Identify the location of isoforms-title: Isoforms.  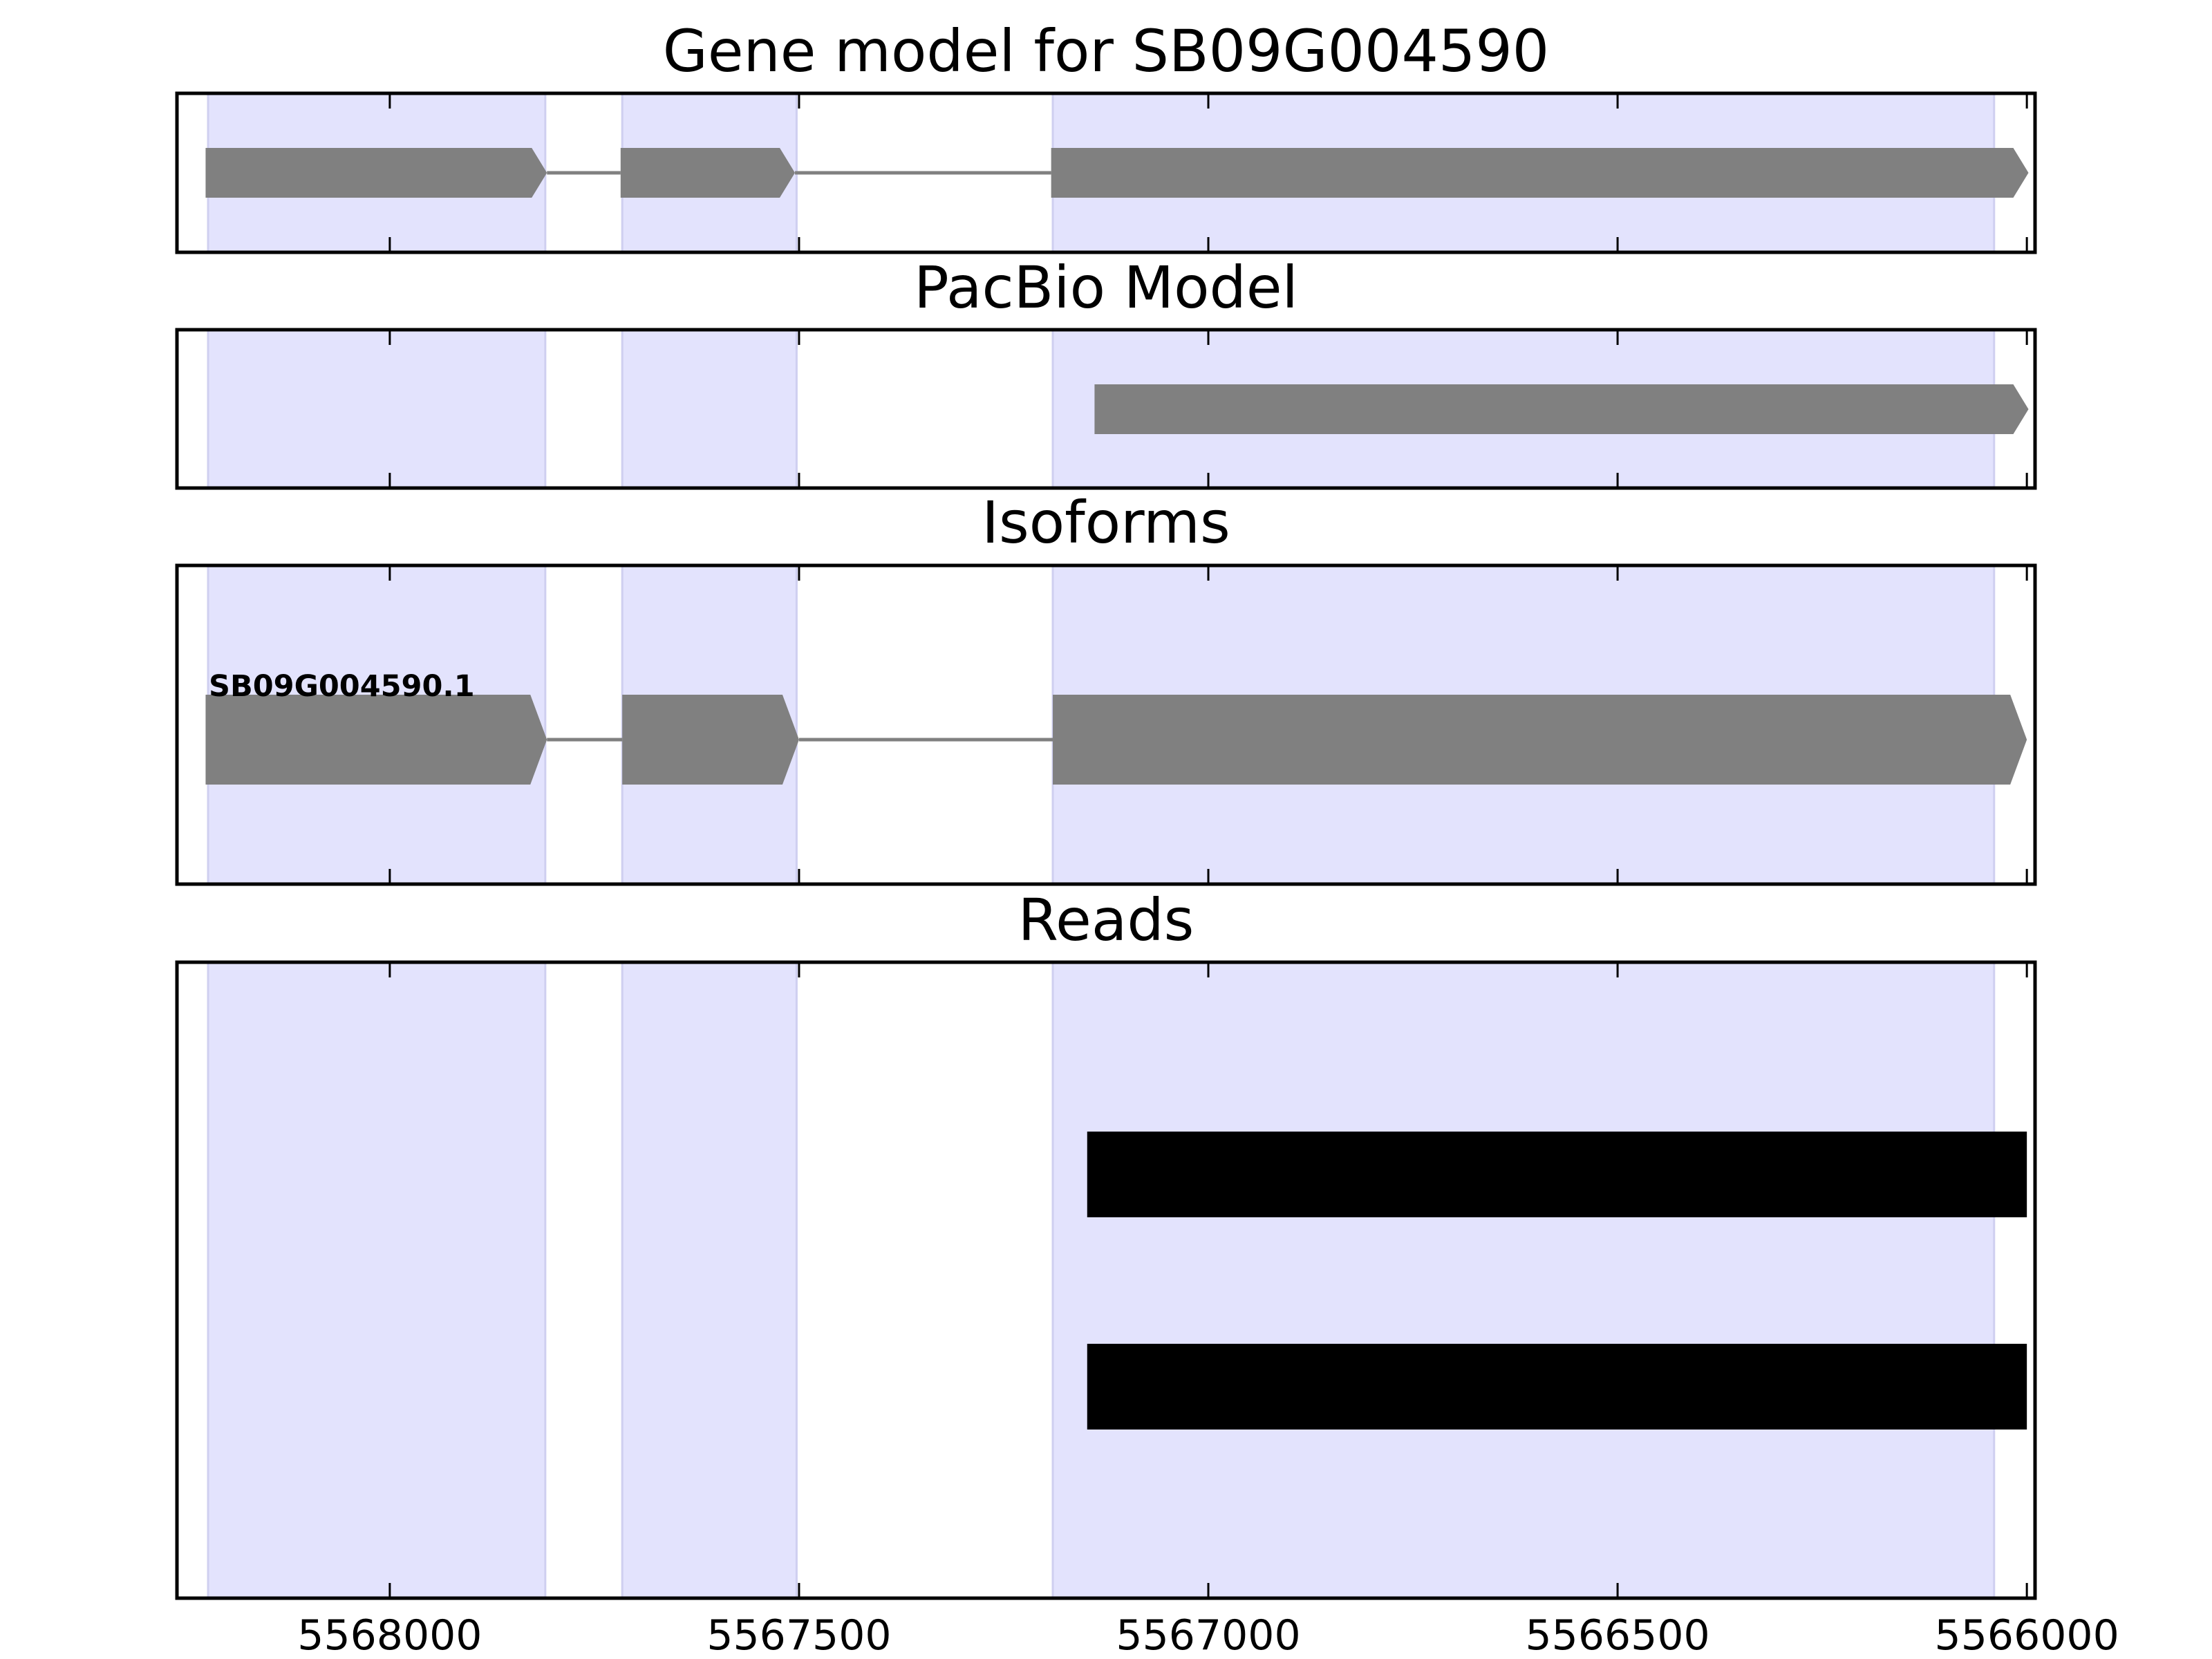
(1106, 522).